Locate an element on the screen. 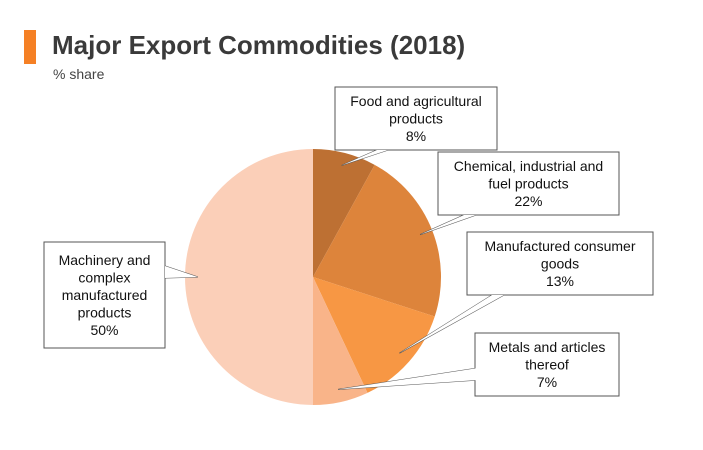 The image size is (703, 450). chart-title: Major Export Commodities (2018) is located at coordinates (259, 45).